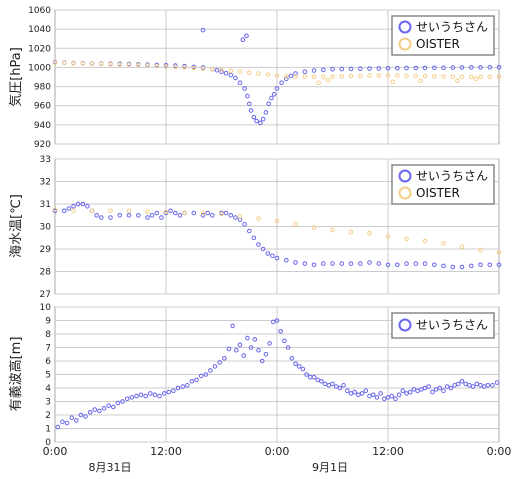 Image resolution: width=518 pixels, height=479 pixels. I want to click on water-temp-legend-label-oister: OISTER, so click(438, 193).